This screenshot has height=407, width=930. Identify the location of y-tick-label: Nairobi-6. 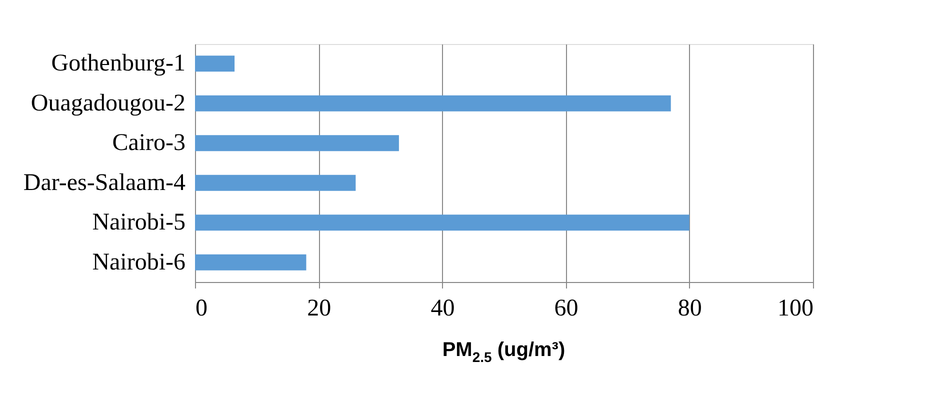
(139, 262).